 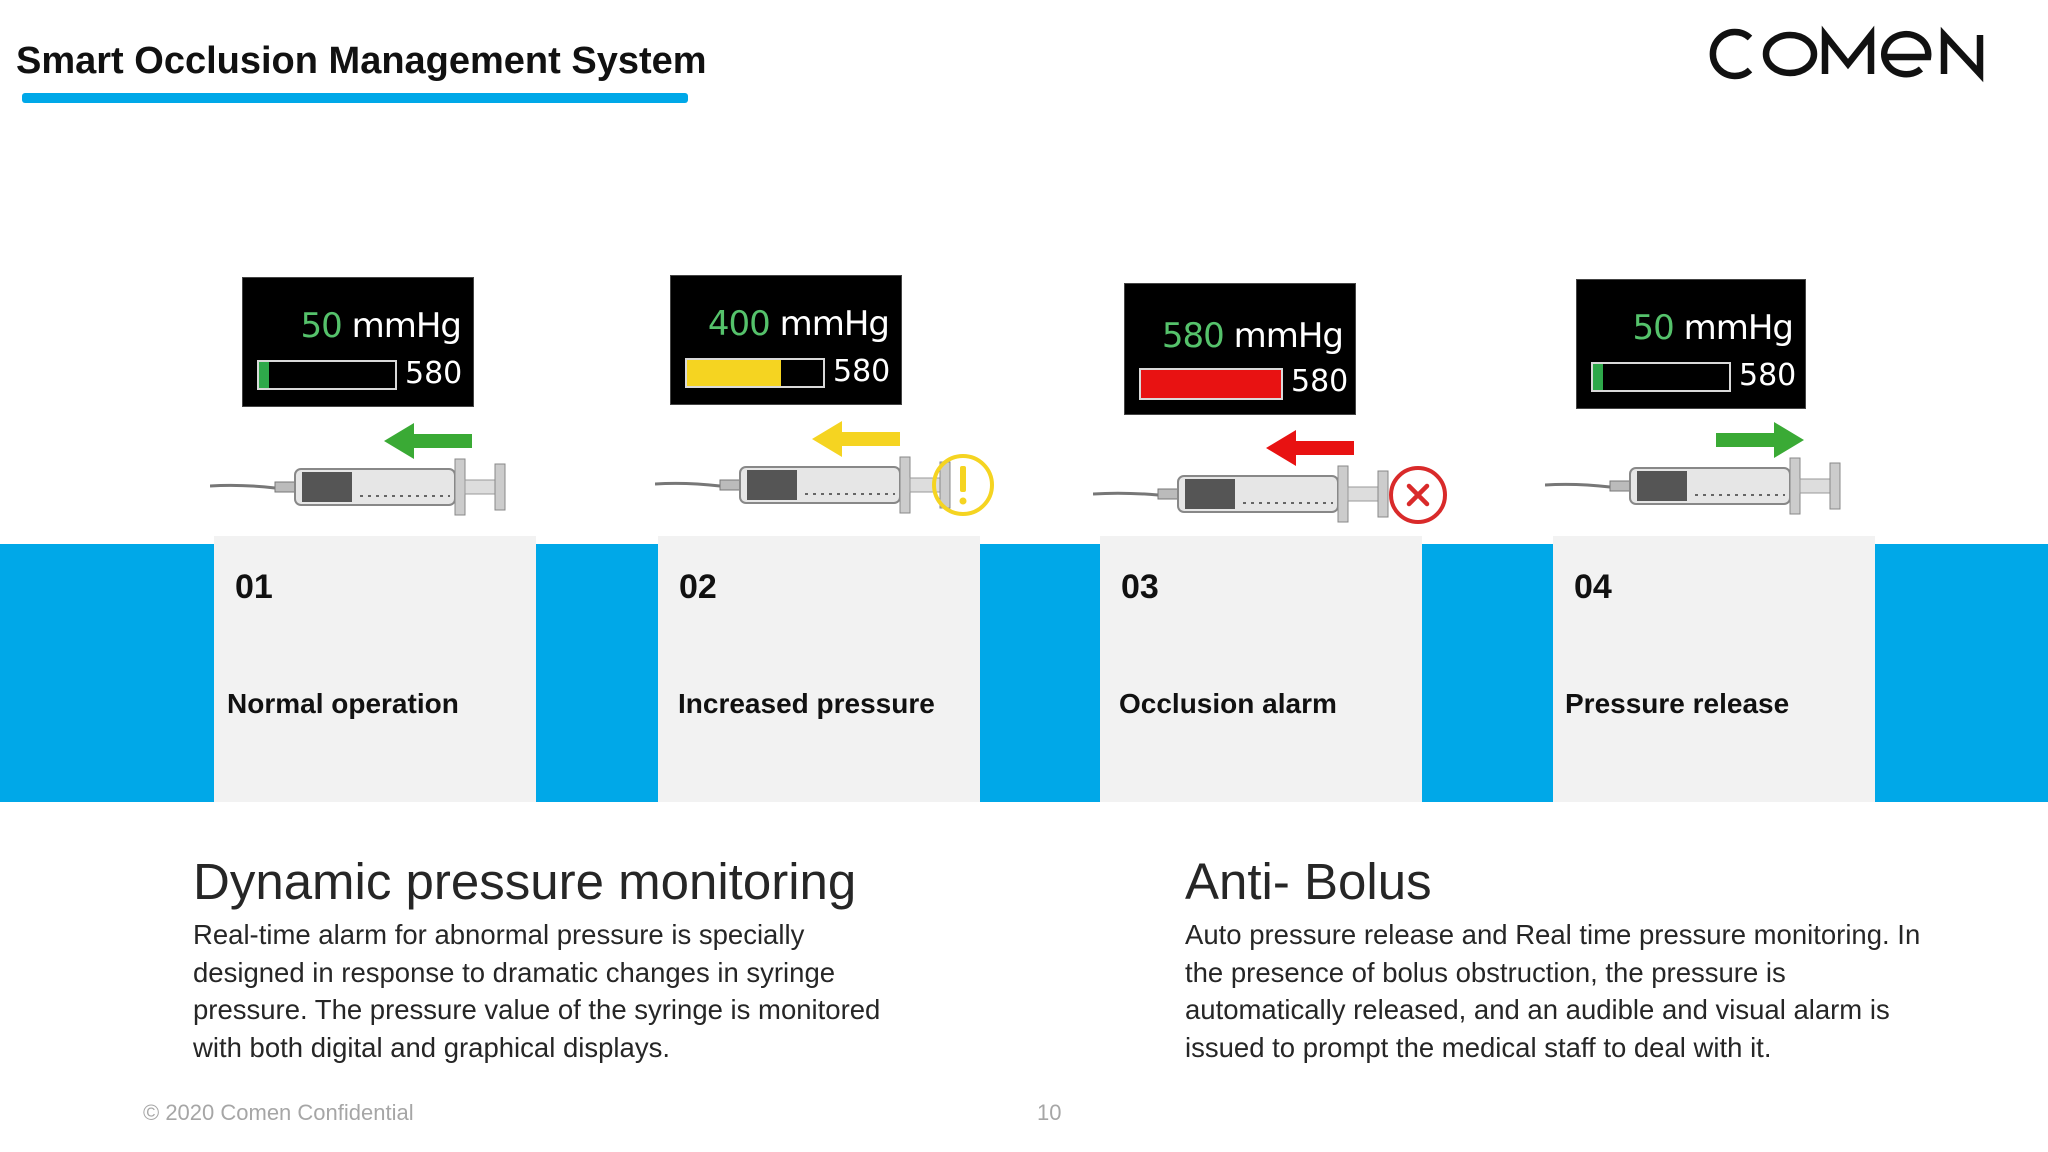 I want to click on step-card-02: 02 Increased pressure, so click(x=819, y=669).